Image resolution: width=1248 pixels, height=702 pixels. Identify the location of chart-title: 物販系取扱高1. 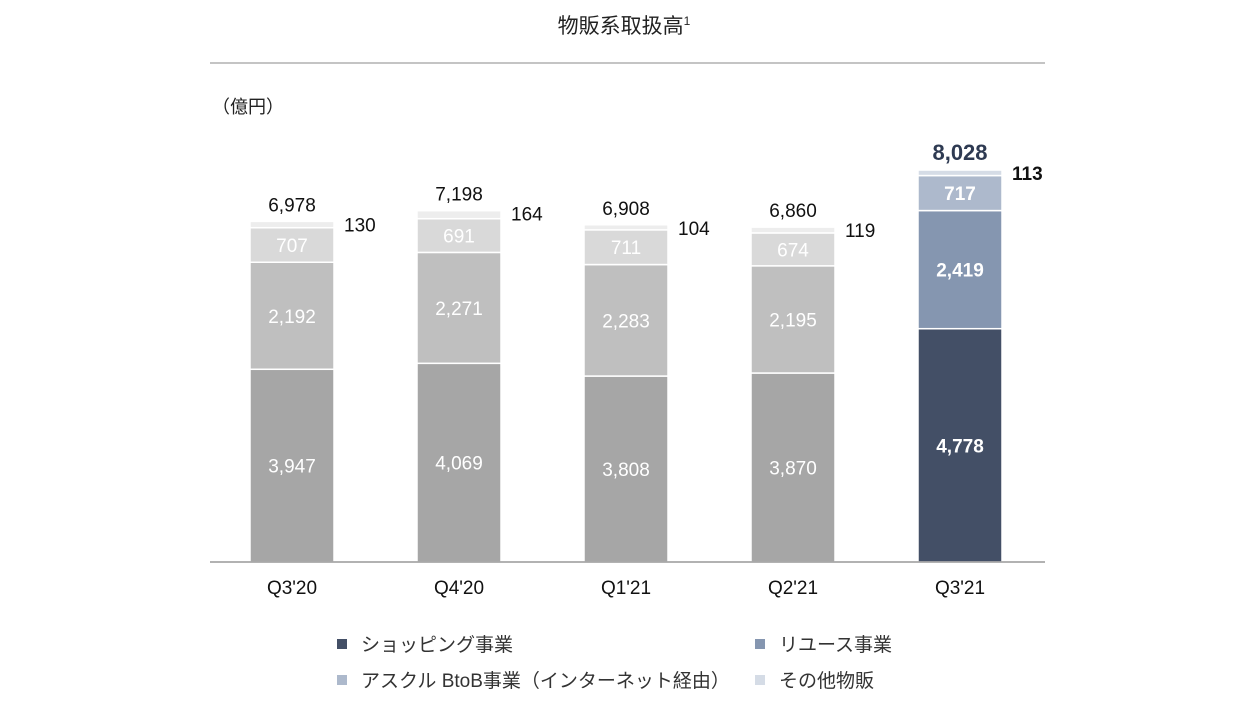
(624, 26).